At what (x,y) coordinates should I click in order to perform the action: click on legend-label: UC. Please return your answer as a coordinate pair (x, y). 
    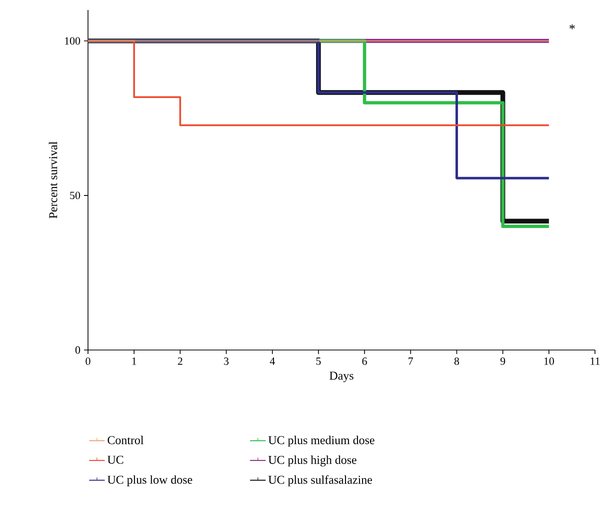
    Looking at the image, I should click on (115, 460).